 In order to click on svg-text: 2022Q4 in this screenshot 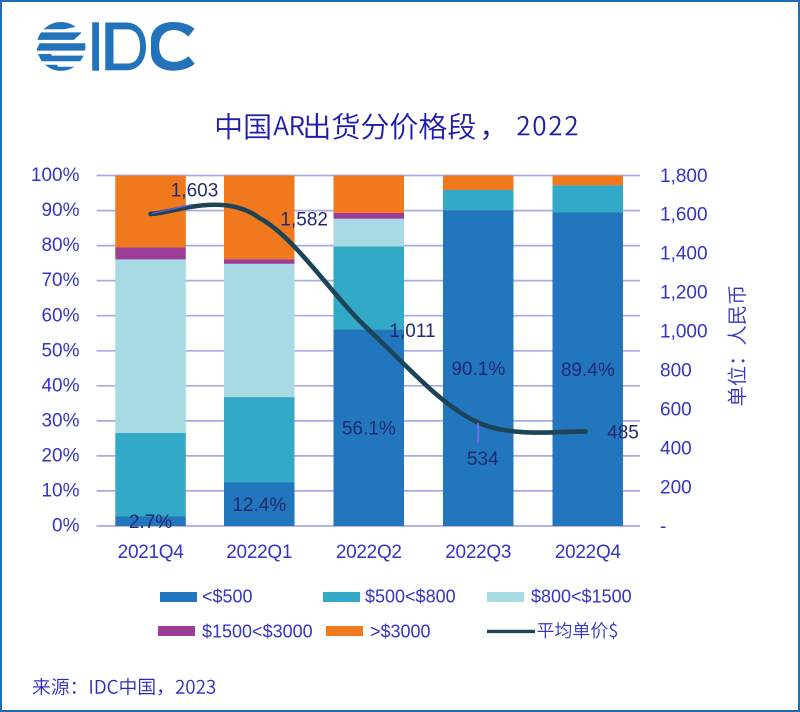, I will do `click(588, 552)`.